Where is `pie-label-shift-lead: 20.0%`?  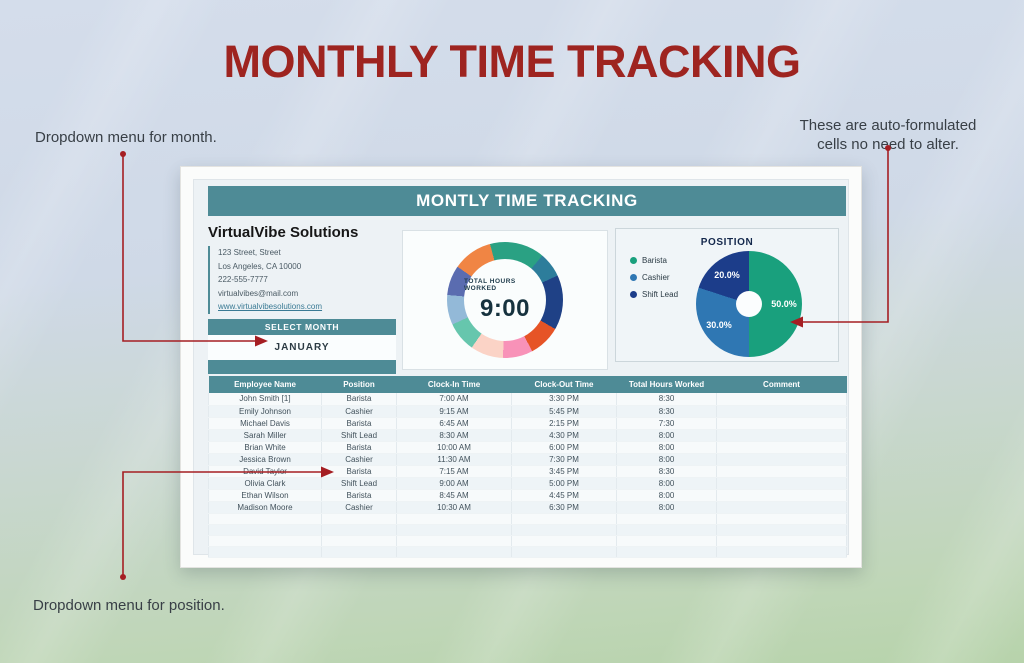
pie-label-shift-lead: 20.0% is located at coordinates (727, 275).